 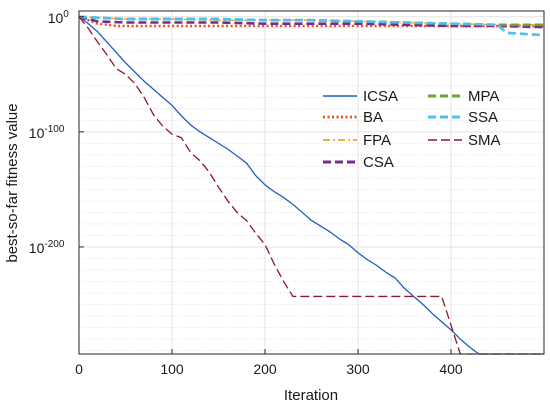 What do you see at coordinates (483, 117) in the screenshot?
I see `legend-label-ssa: SSA` at bounding box center [483, 117].